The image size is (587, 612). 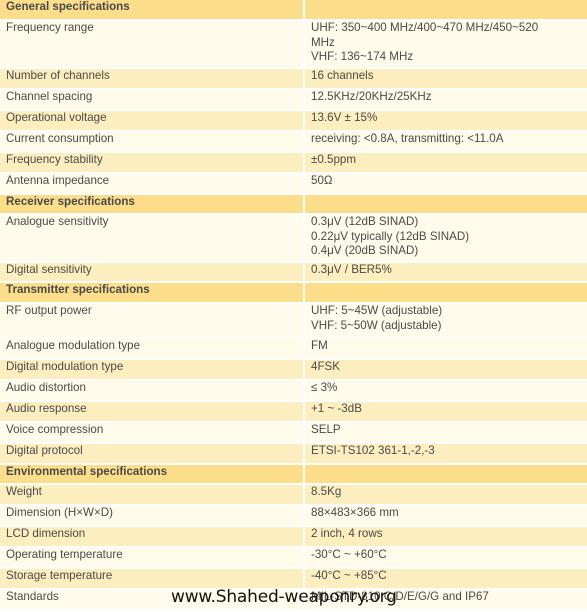 I want to click on spec-value-line: -40°C ~ +85°C, so click(x=349, y=575).